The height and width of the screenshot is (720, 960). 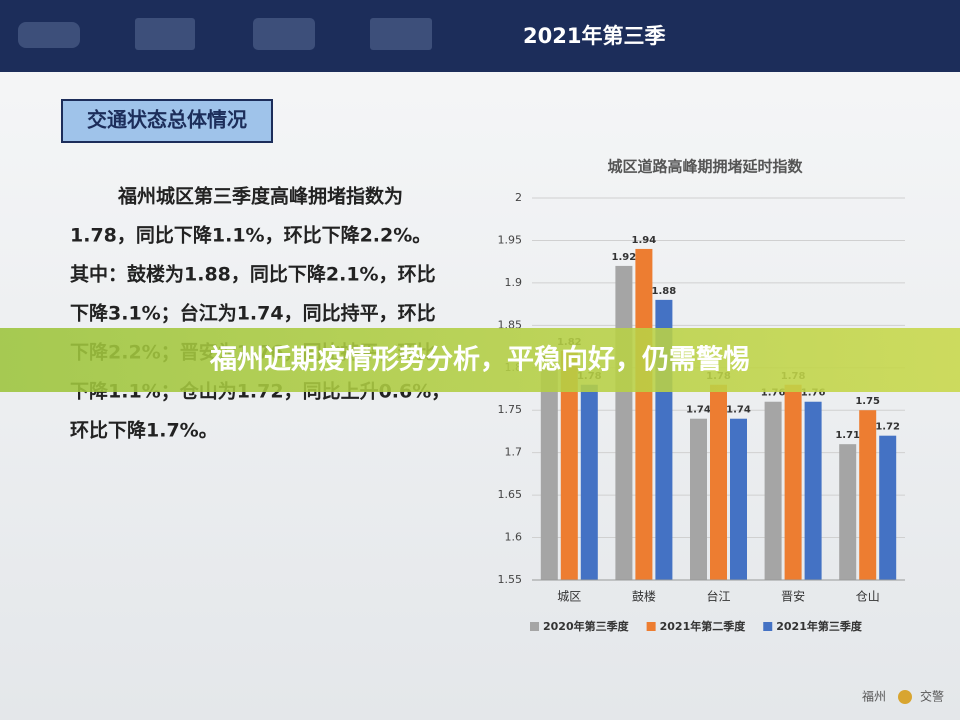 I want to click on section-box, so click(x=167, y=121).